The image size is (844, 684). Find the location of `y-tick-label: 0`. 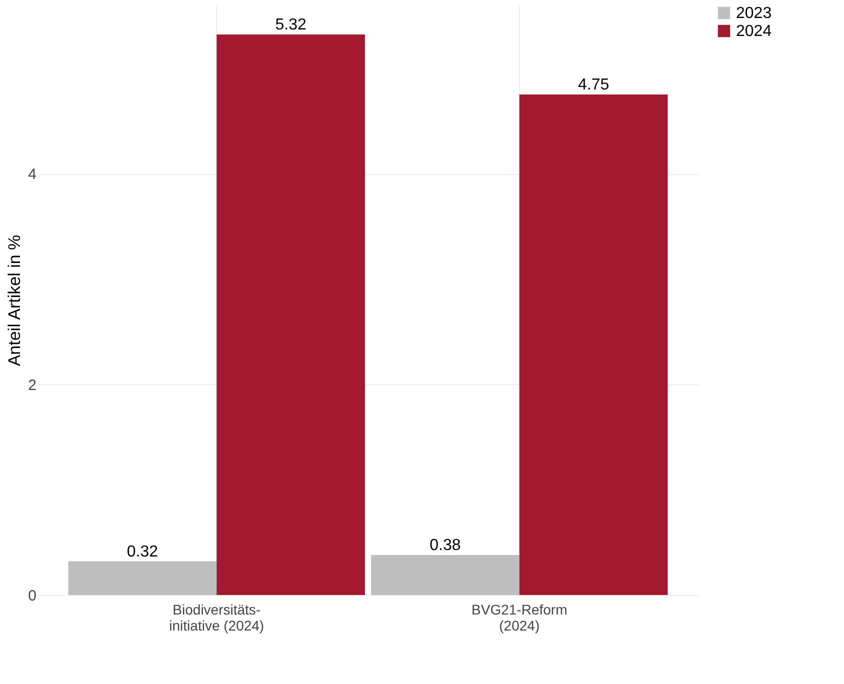

y-tick-label: 0 is located at coordinates (32, 596).